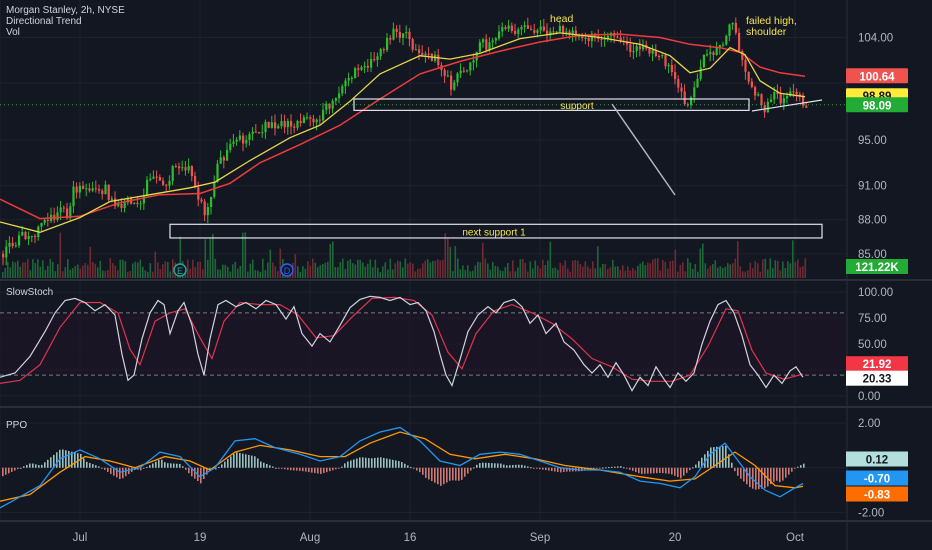  I want to click on price-tick-label-4: 85.00, so click(872, 255).